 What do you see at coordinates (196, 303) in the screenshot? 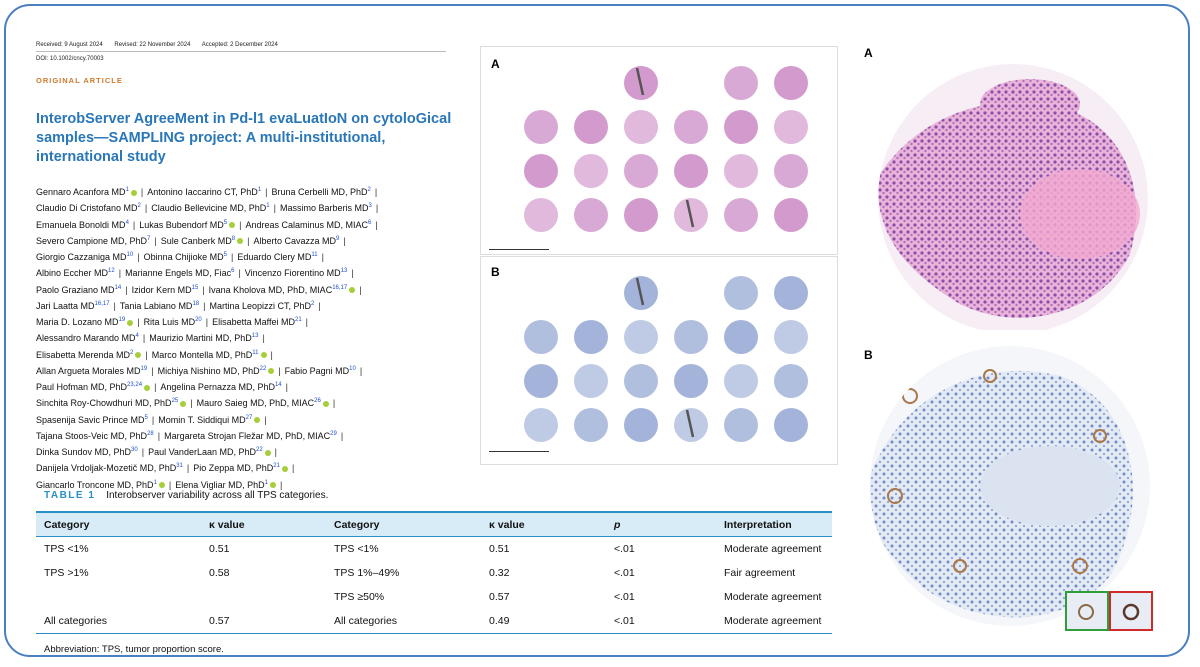
I see `affiliation-number: 18` at bounding box center [196, 303].